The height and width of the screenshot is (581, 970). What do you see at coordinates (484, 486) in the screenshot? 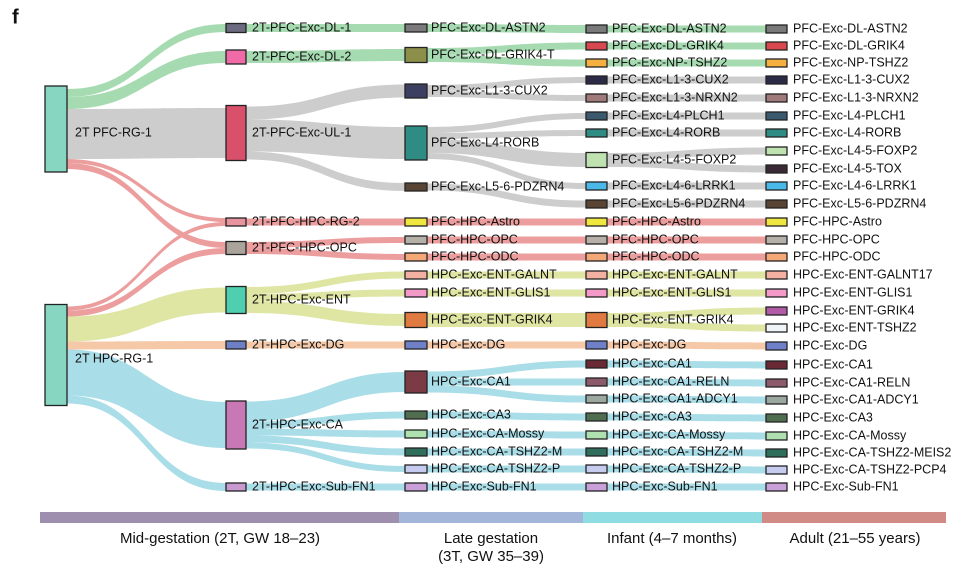
I see `node-label: HPC-Exc-Sub-FN1` at bounding box center [484, 486].